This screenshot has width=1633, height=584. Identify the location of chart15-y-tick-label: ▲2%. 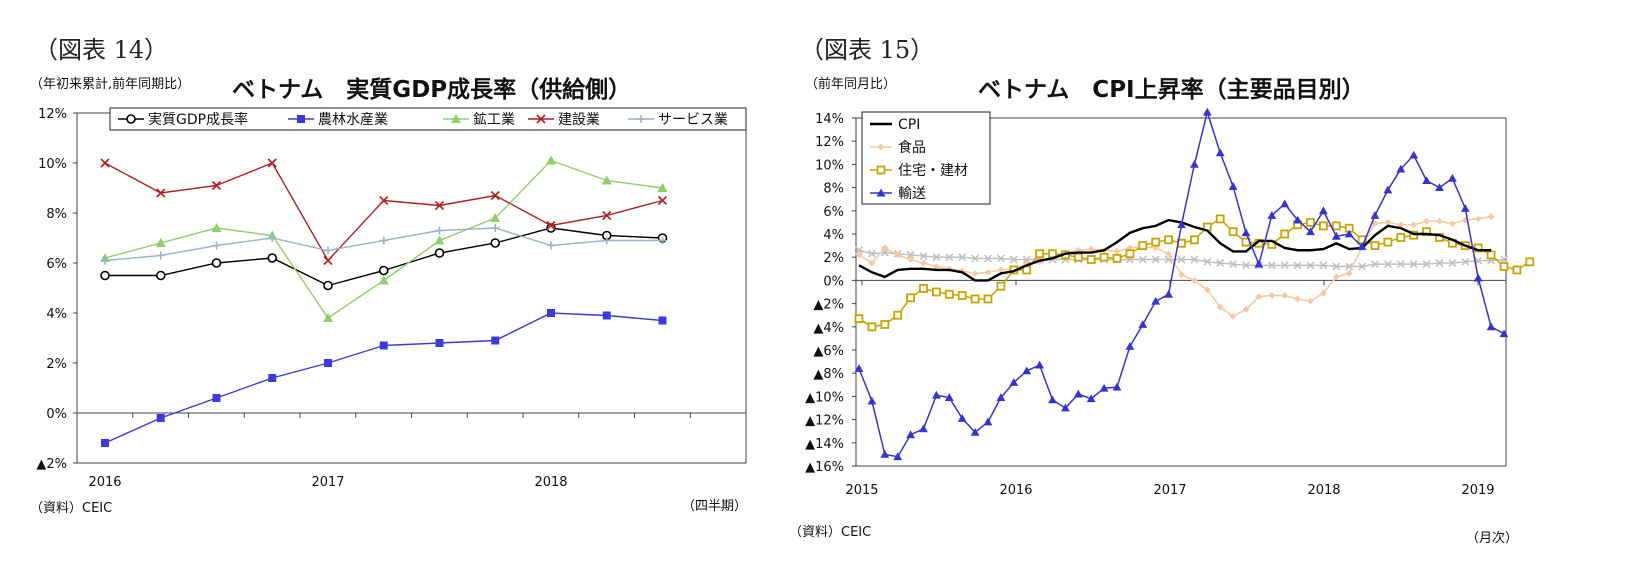
(828, 305).